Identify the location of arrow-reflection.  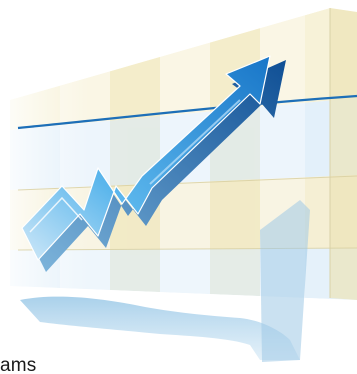
(160, 328).